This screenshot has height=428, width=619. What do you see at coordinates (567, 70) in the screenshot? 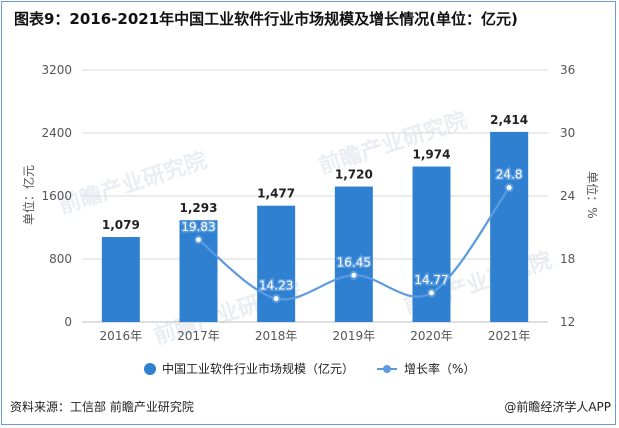
I see `y2-tick-label: 36` at bounding box center [567, 70].